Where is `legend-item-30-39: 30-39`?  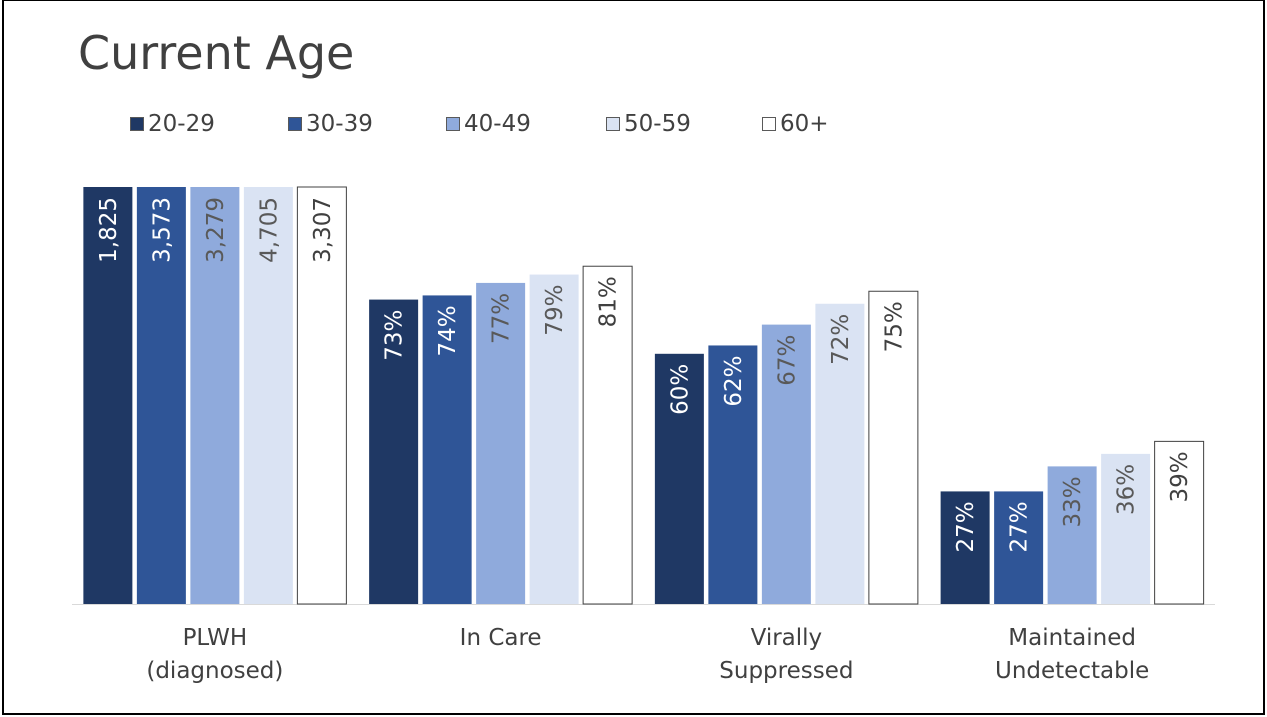 legend-item-30-39: 30-39 is located at coordinates (330, 124).